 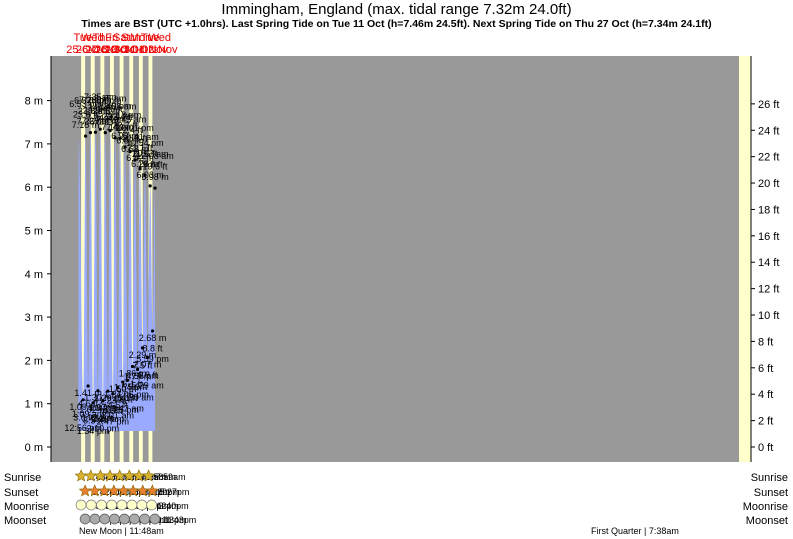 I want to click on right-tick-label: 26 ft, so click(x=768, y=105).